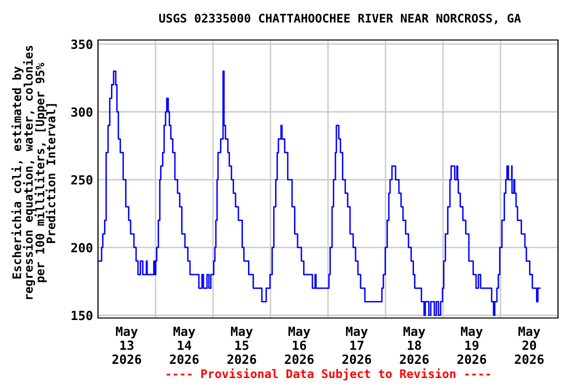  What do you see at coordinates (328, 374) in the screenshot?
I see `text: ---- Provisional Data Subject to Revision ----` at bounding box center [328, 374].